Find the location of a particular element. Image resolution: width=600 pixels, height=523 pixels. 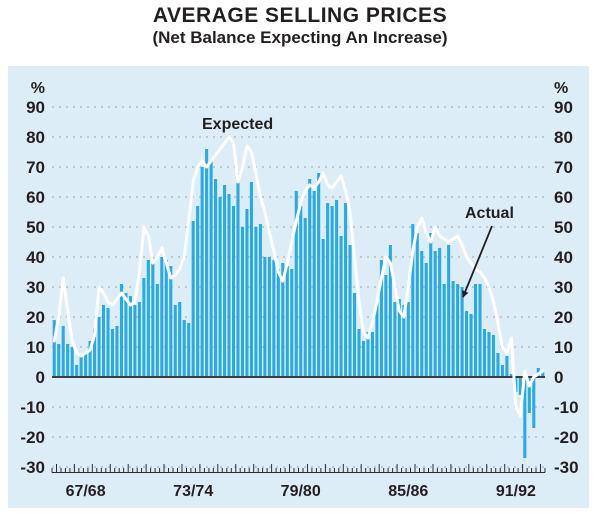

annotation-actual: Actual is located at coordinates (489, 213).